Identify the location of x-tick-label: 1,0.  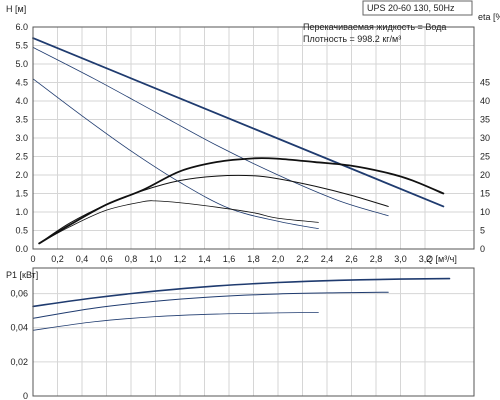
(155, 259).